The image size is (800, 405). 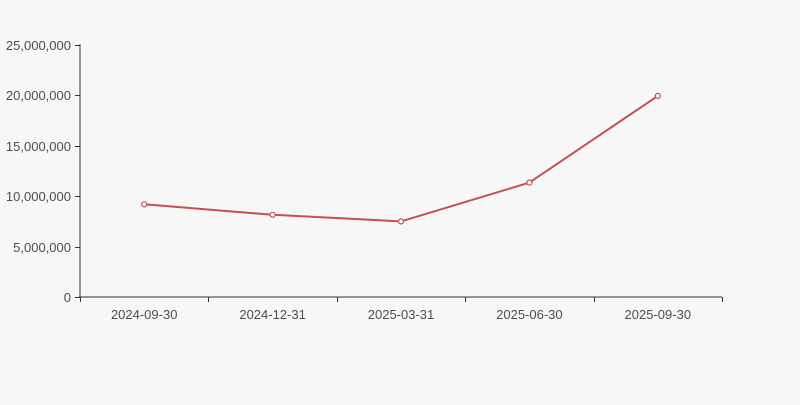 What do you see at coordinates (658, 314) in the screenshot?
I see `x-axis-tick-label: 2025-09-30` at bounding box center [658, 314].